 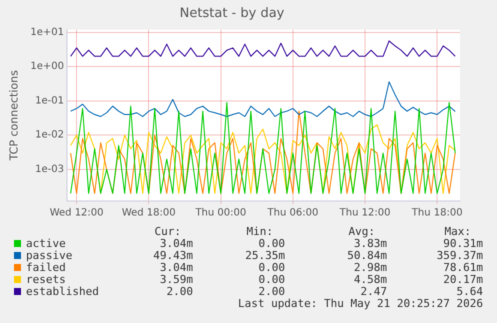 What do you see at coordinates (49, 255) in the screenshot?
I see `legend-label: passive` at bounding box center [49, 255].